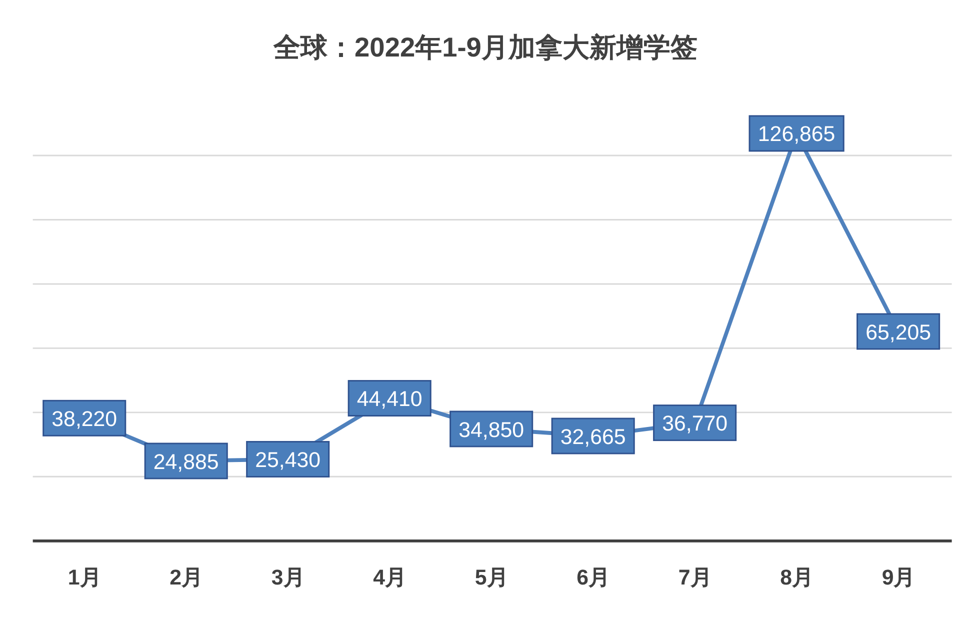  I want to click on data-label: 24,885, so click(186, 462).